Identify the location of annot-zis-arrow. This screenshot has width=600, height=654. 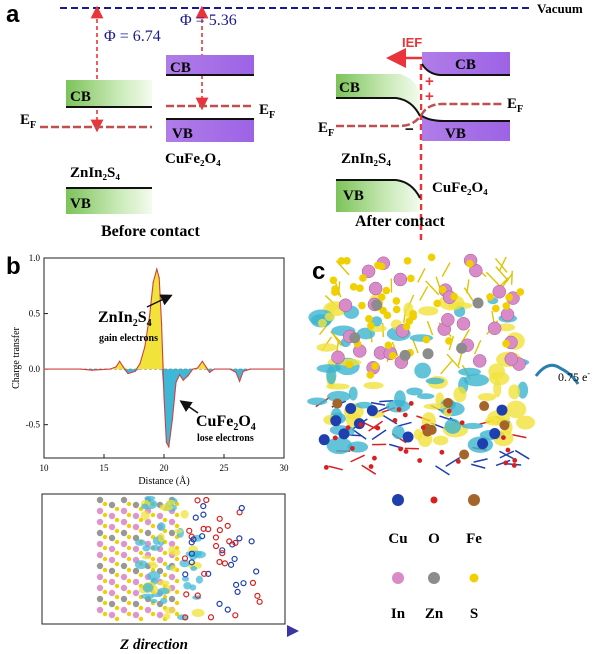
(159, 301).